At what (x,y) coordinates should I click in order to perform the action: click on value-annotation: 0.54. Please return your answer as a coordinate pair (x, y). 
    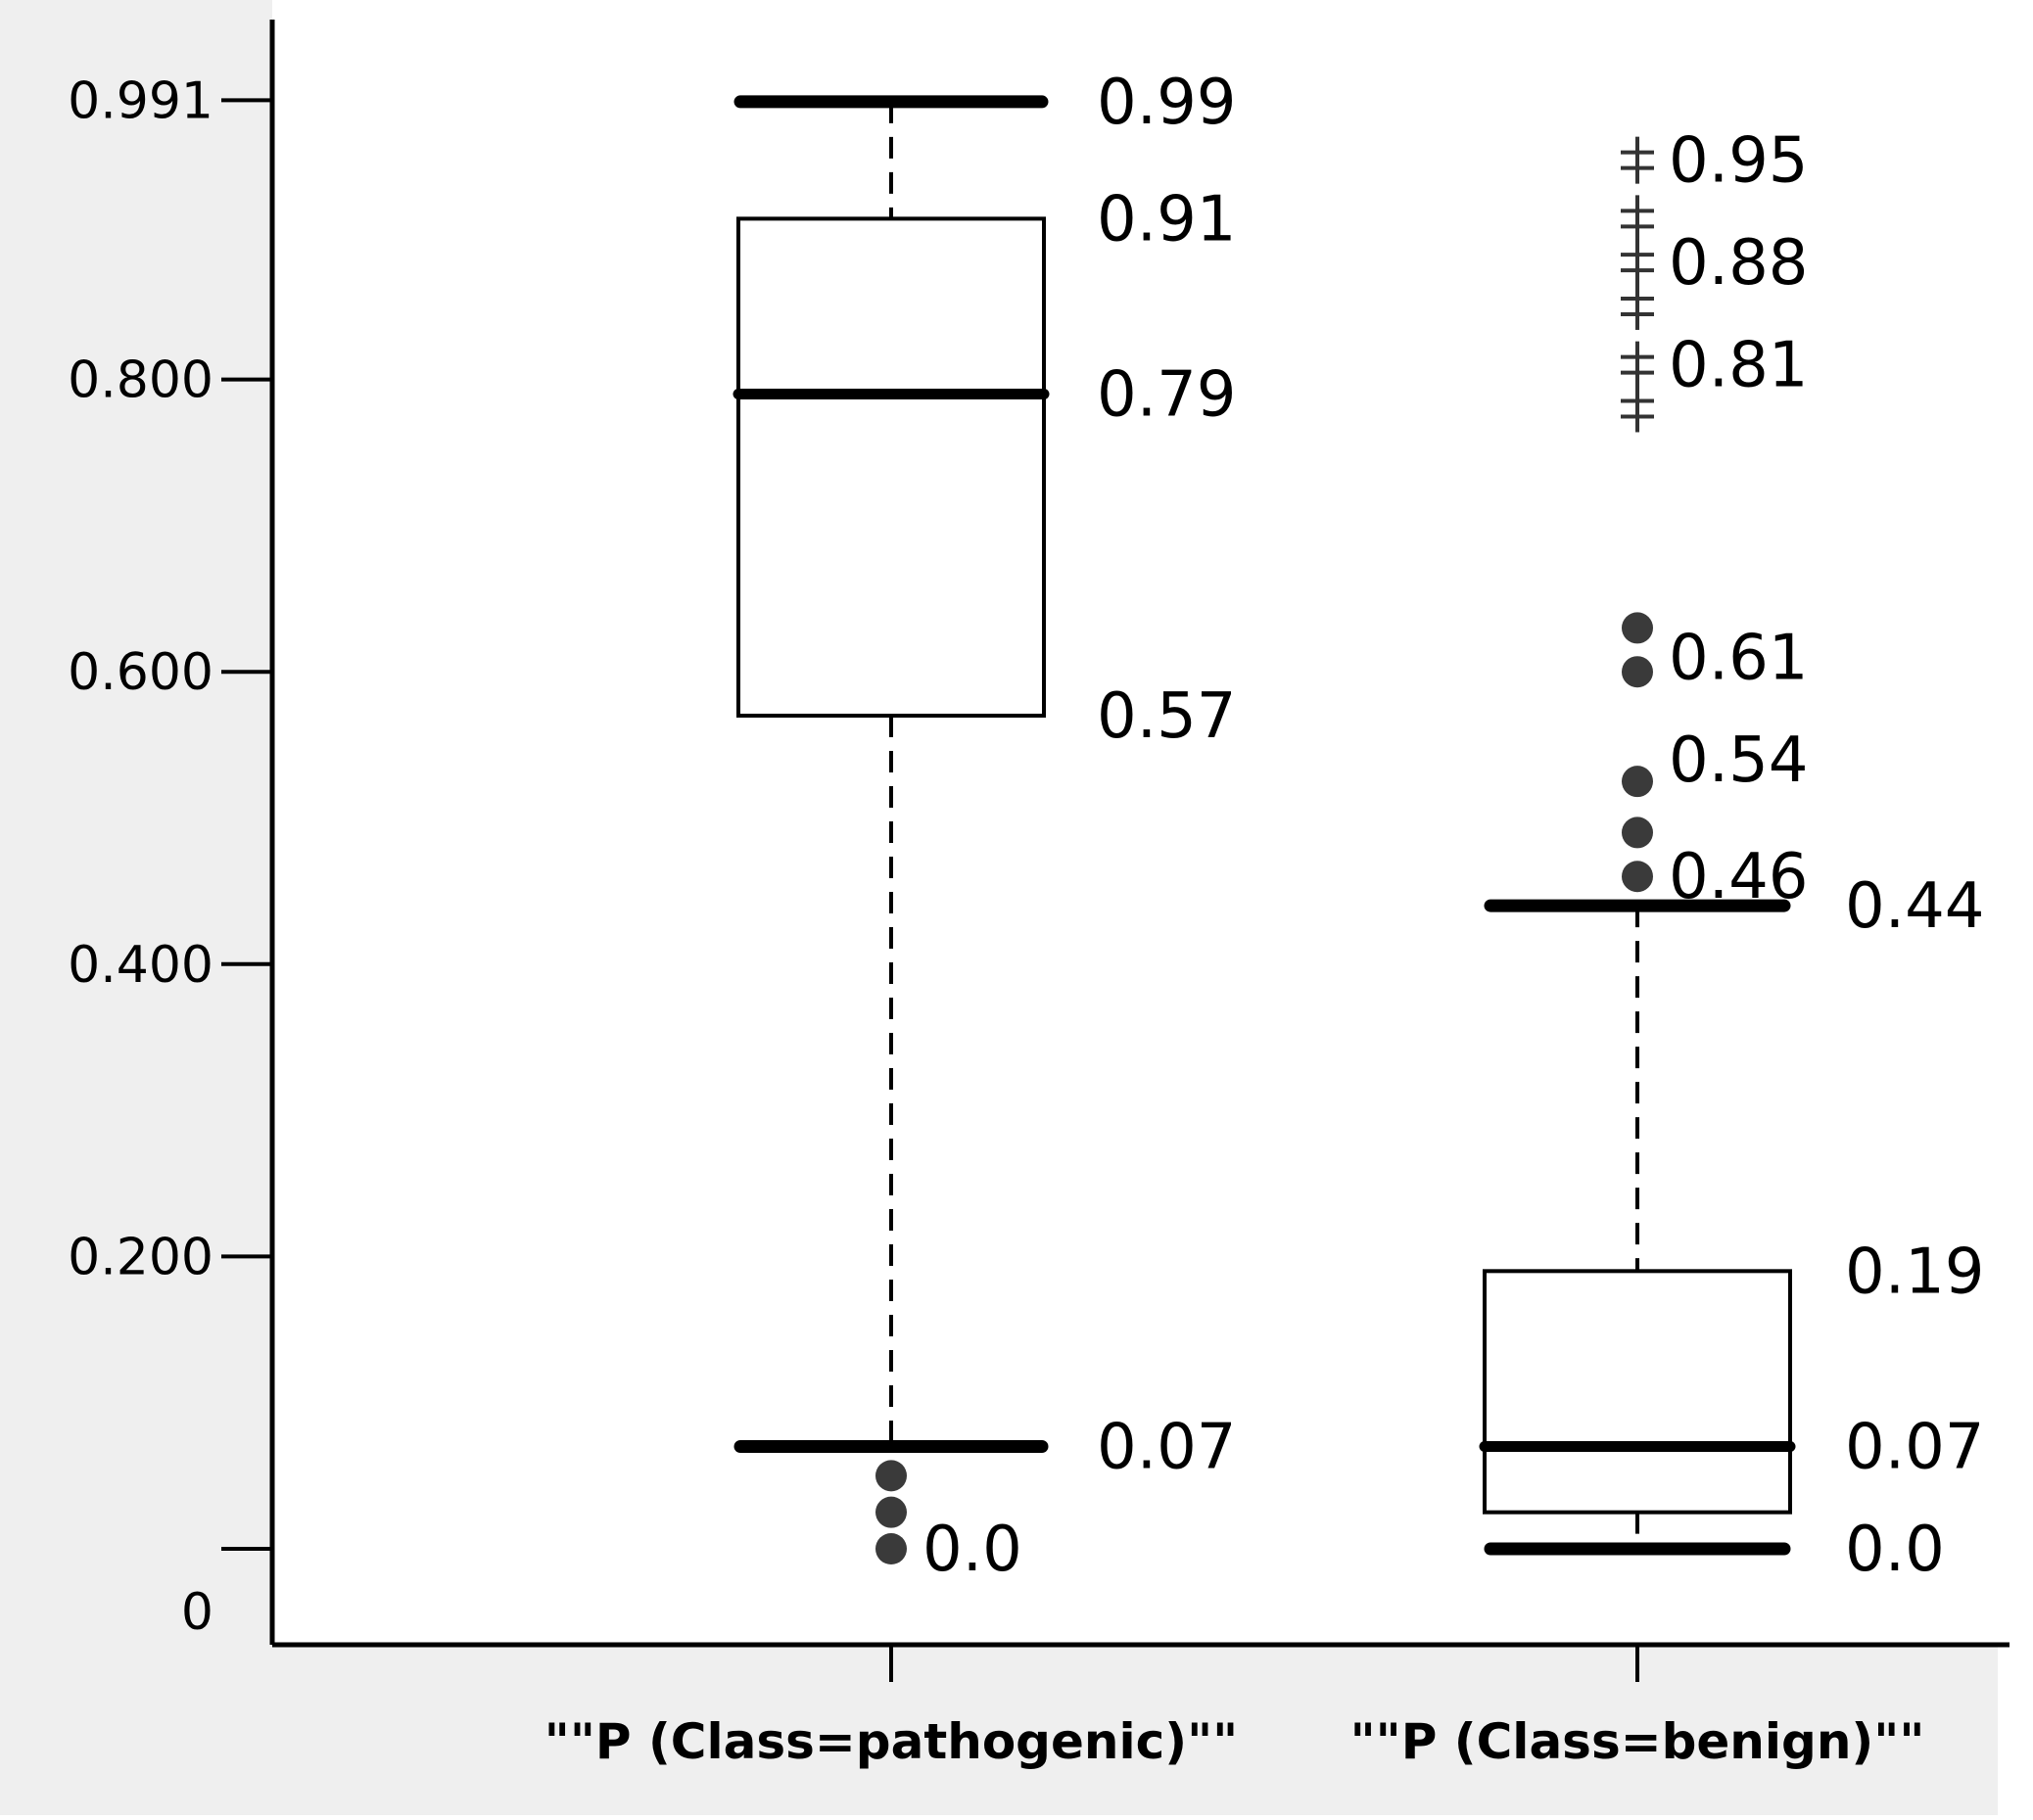
    Looking at the image, I should click on (1739, 760).